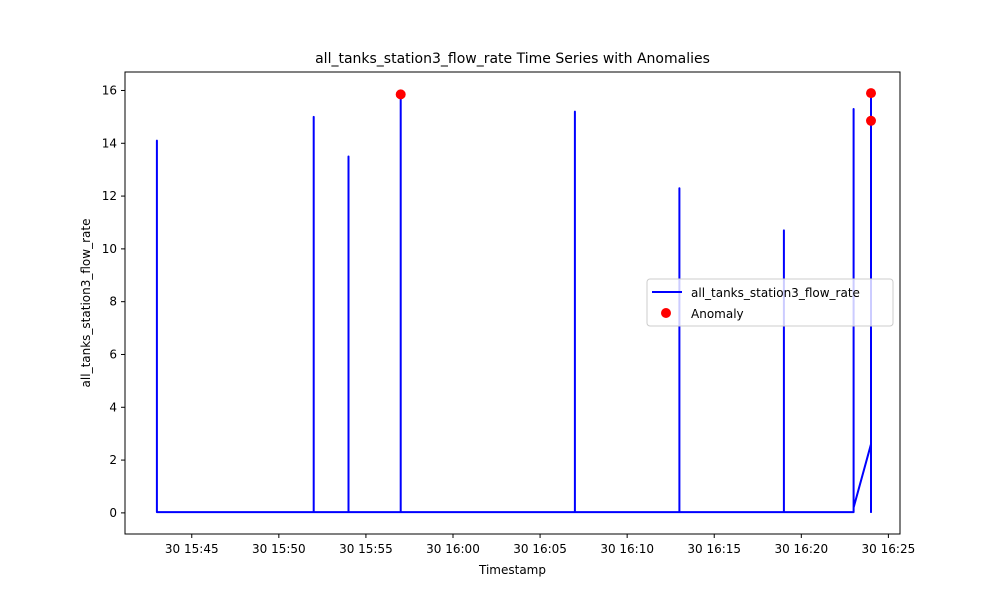 Image resolution: width=1000 pixels, height=600 pixels. I want to click on y-axis-label: all_tanks_station3_flow_rate, so click(86, 303).